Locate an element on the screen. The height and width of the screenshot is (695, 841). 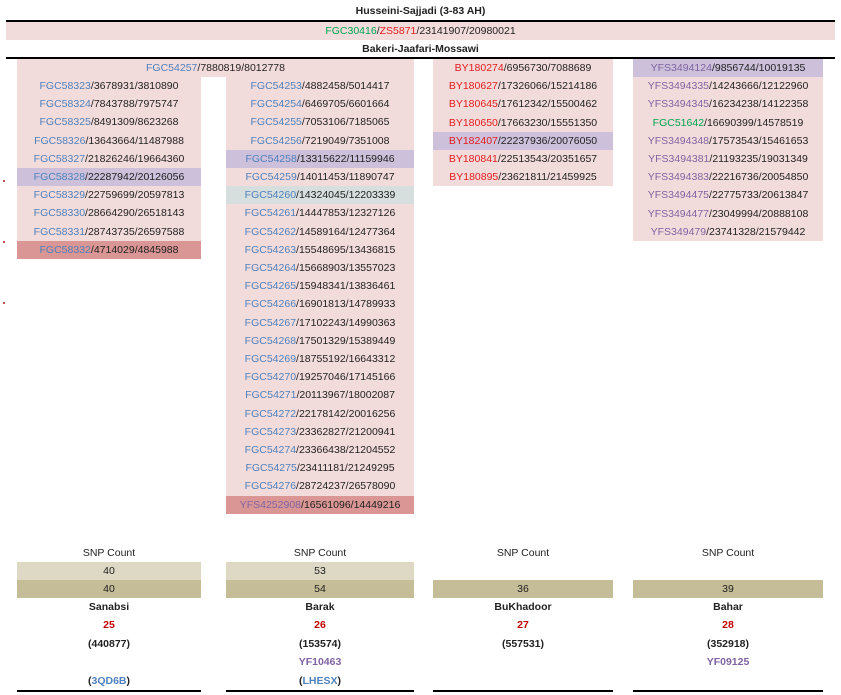
snp-name: YFS3494335 is located at coordinates (678, 86).